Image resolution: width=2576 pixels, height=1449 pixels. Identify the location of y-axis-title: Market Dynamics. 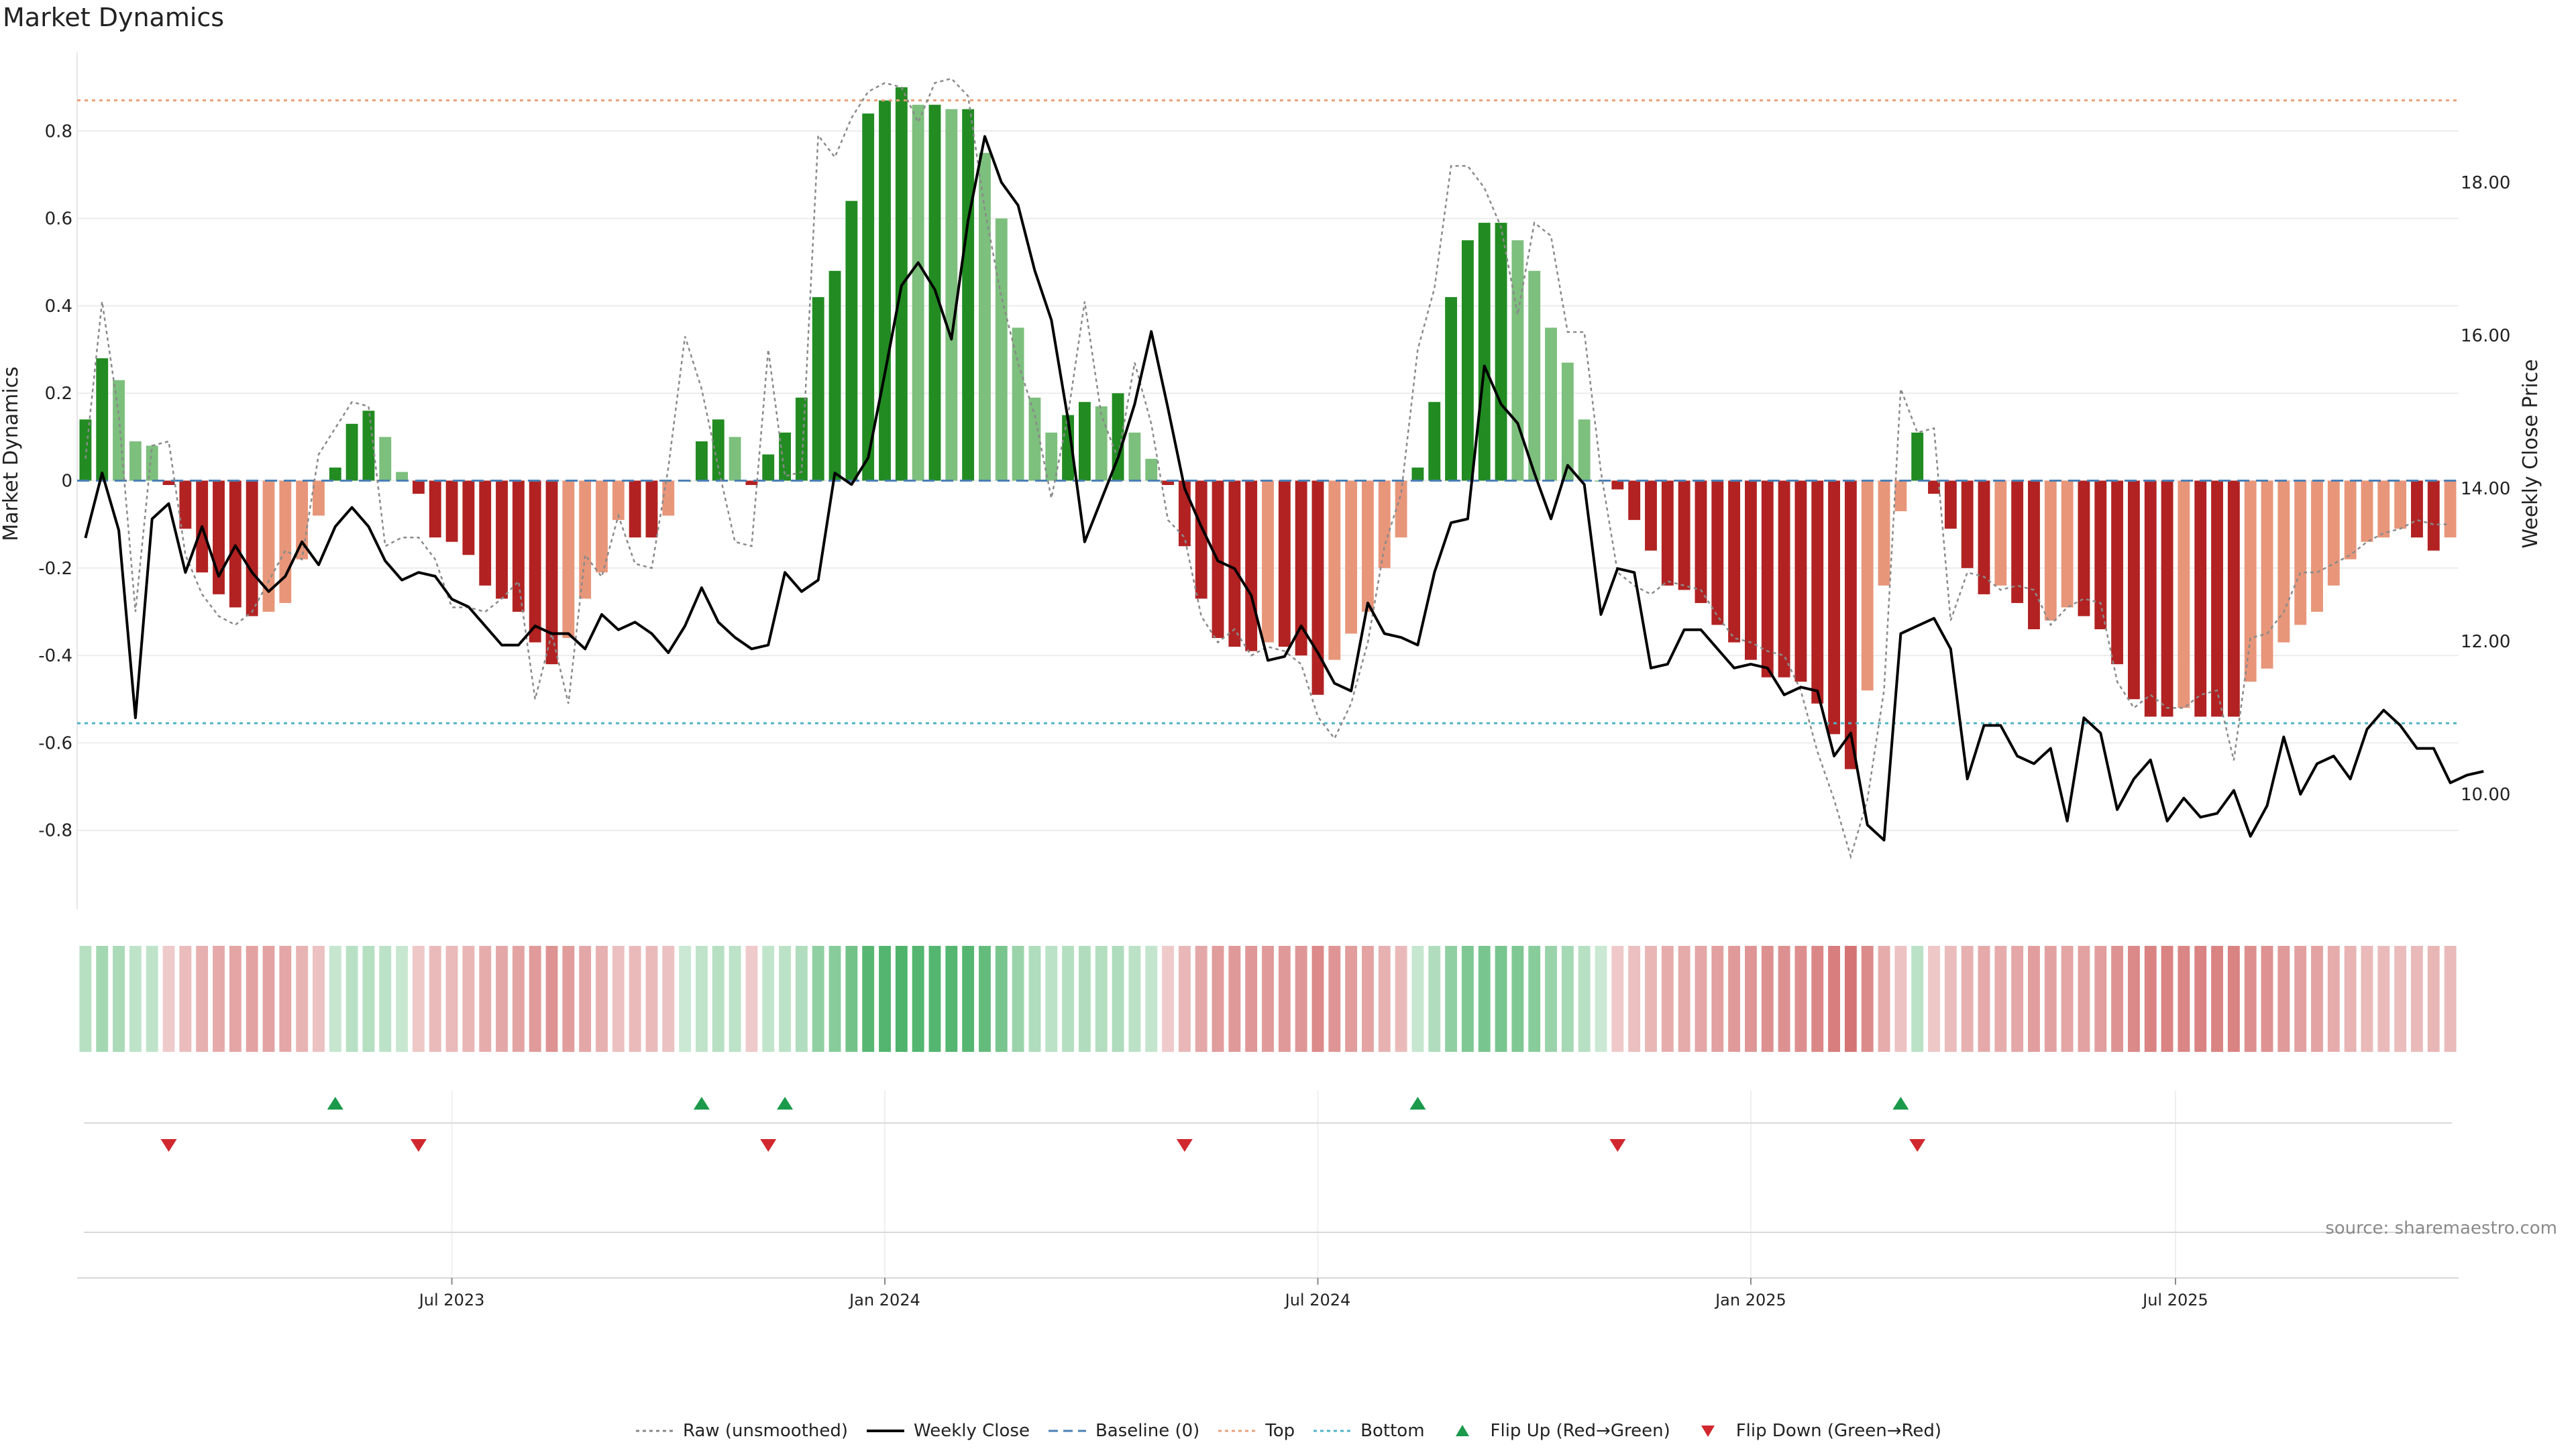
(11, 453).